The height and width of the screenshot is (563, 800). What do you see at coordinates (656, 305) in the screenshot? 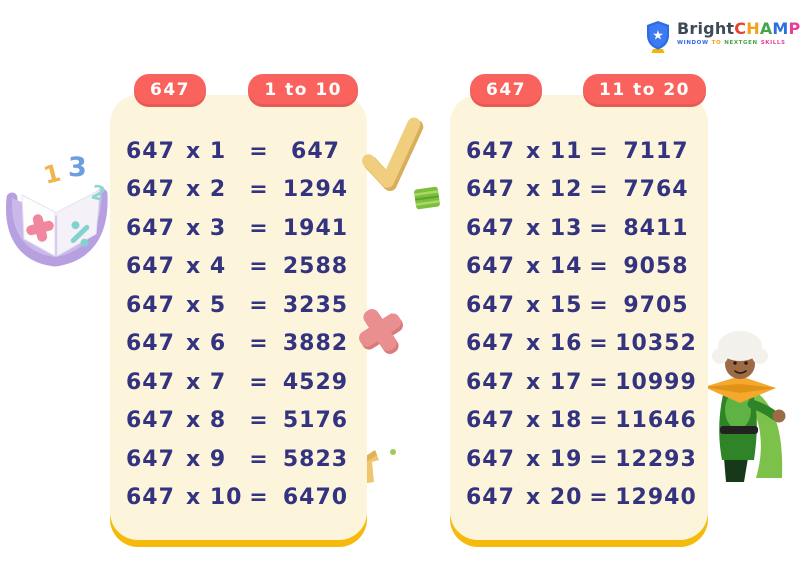
I see `product: 9705` at bounding box center [656, 305].